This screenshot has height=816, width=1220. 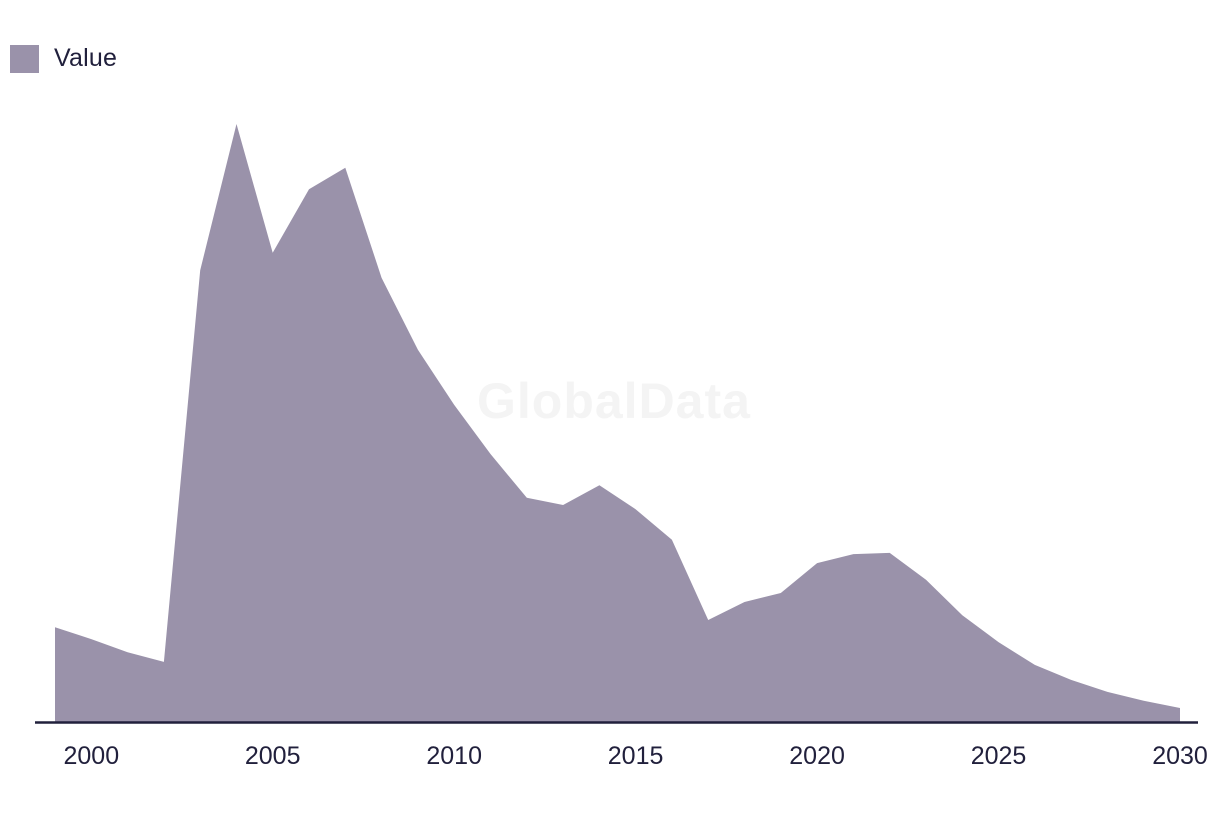 I want to click on x-tick-label: 2015, so click(x=635, y=756).